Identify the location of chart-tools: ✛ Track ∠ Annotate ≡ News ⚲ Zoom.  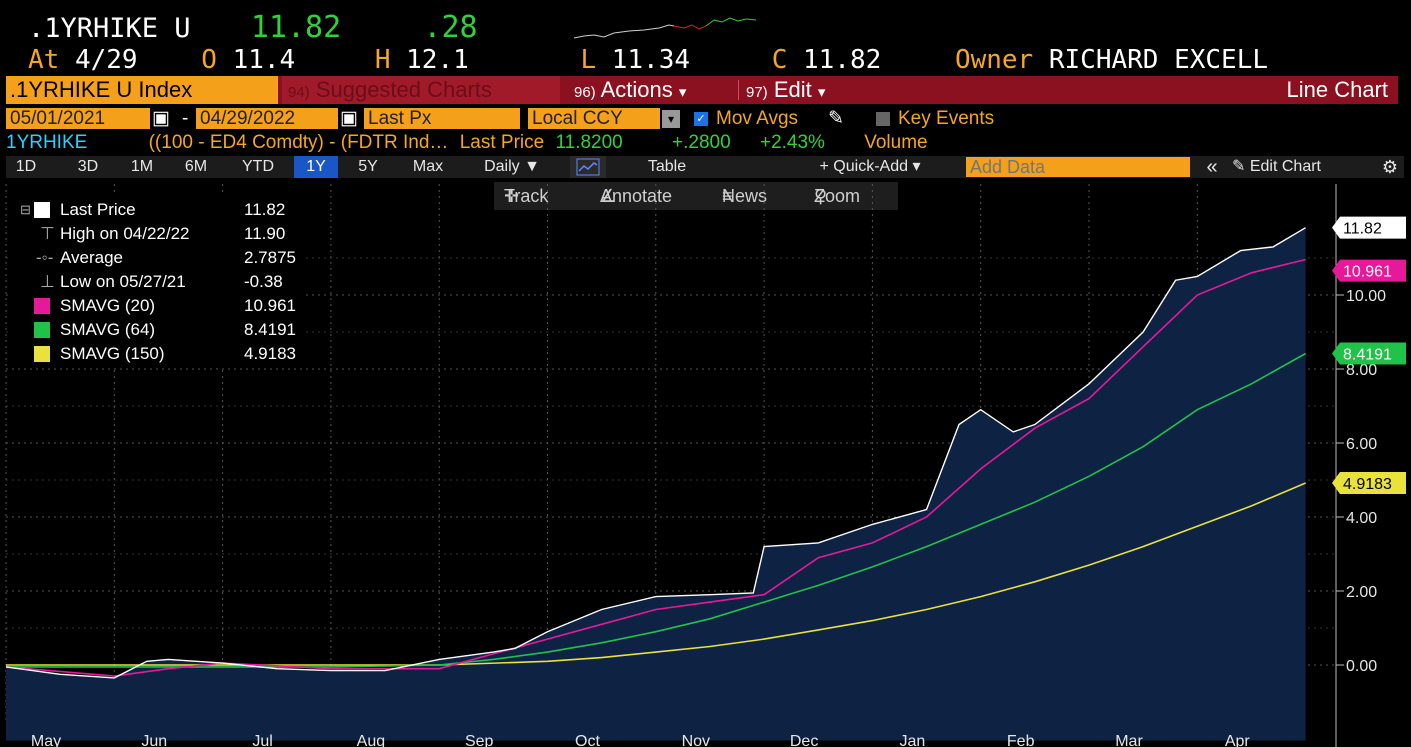
(696, 196).